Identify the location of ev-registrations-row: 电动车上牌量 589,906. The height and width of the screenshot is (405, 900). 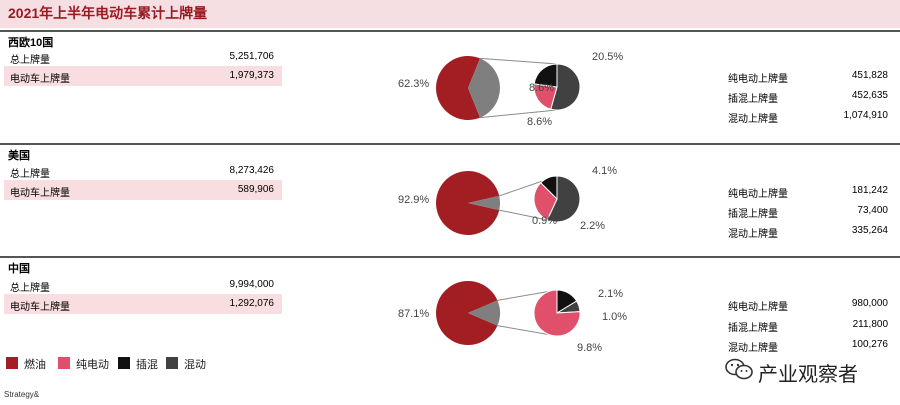
(143, 190).